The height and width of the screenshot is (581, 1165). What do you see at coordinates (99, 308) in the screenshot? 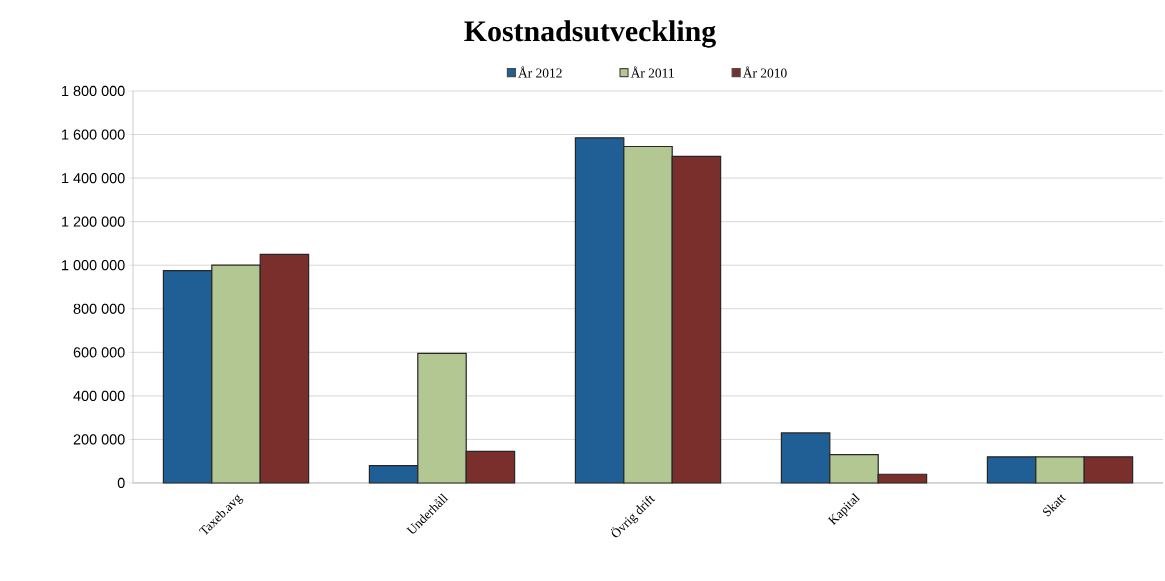
I see `y-tick-label: 800 000` at bounding box center [99, 308].